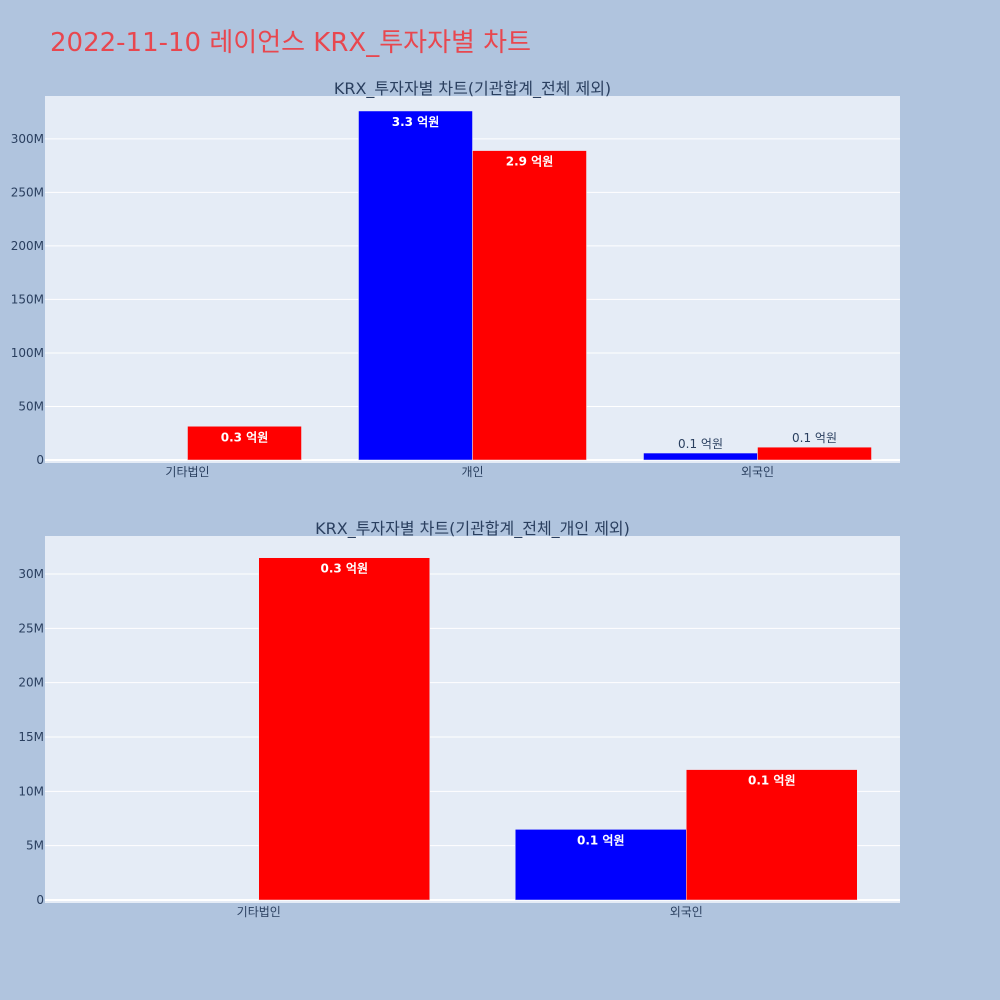 Image resolution: width=1000 pixels, height=1000 pixels. I want to click on y-tick-label: 150M, so click(27, 299).